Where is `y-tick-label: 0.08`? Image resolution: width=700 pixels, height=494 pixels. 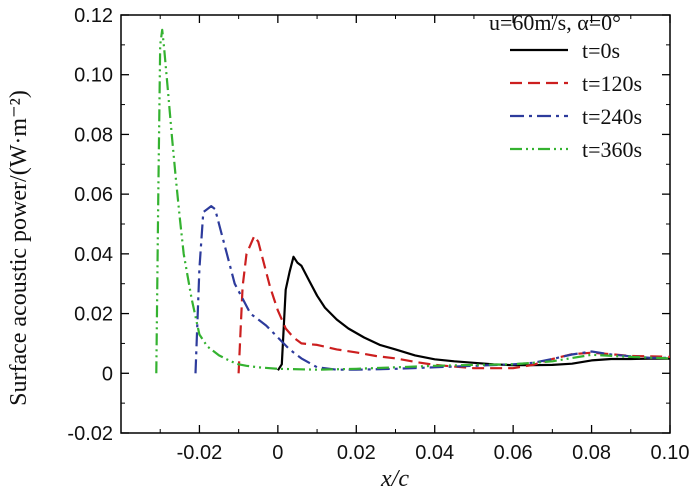
y-tick-label: 0.08 is located at coordinates (93, 135).